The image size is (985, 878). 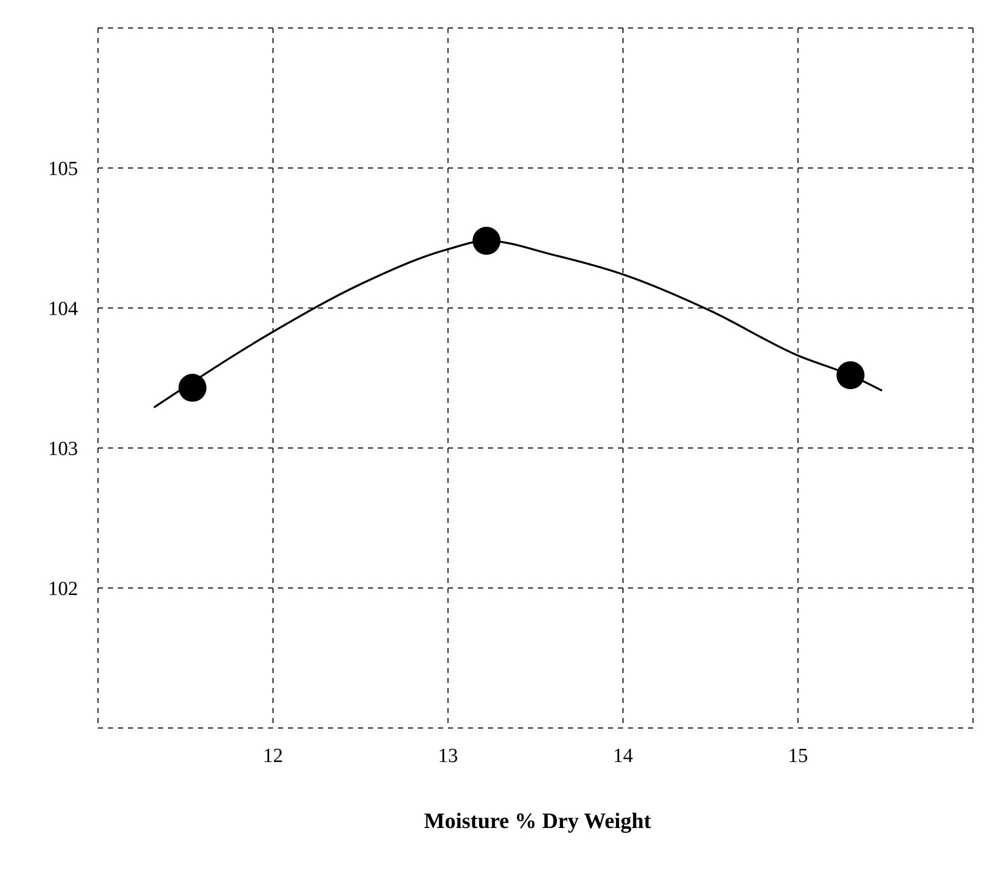 What do you see at coordinates (537, 821) in the screenshot?
I see `x-axis-title: Moisture % Dry Weight` at bounding box center [537, 821].